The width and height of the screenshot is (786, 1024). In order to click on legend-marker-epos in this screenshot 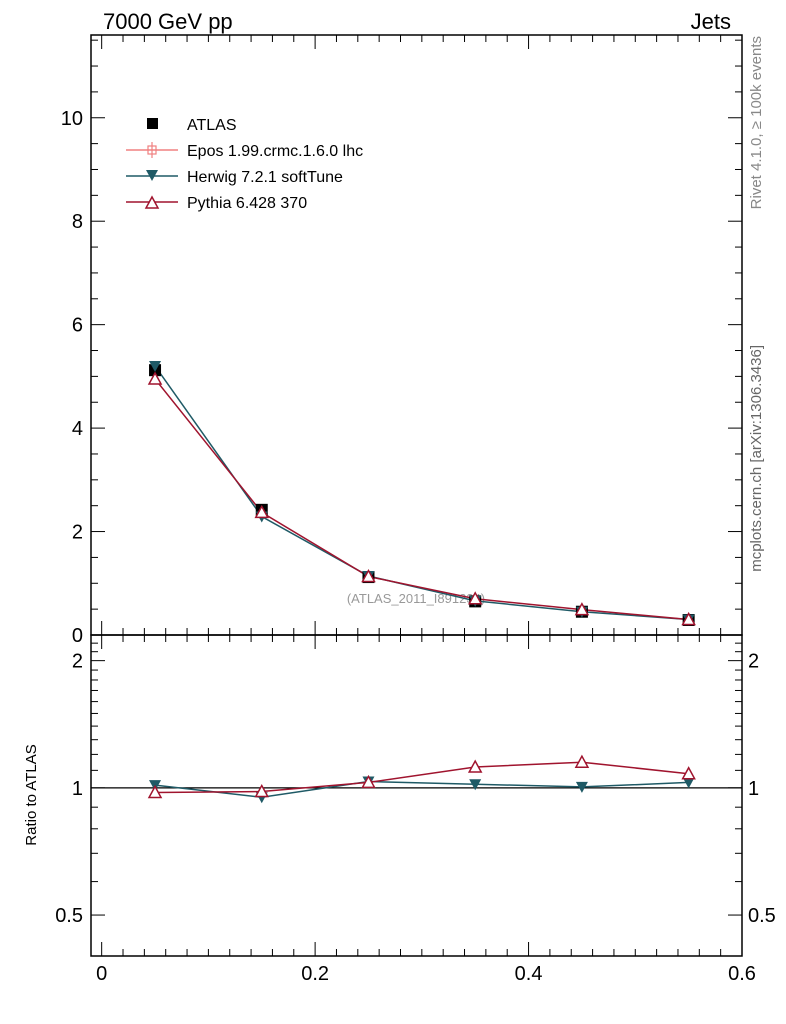, I will do `click(152, 150)`.